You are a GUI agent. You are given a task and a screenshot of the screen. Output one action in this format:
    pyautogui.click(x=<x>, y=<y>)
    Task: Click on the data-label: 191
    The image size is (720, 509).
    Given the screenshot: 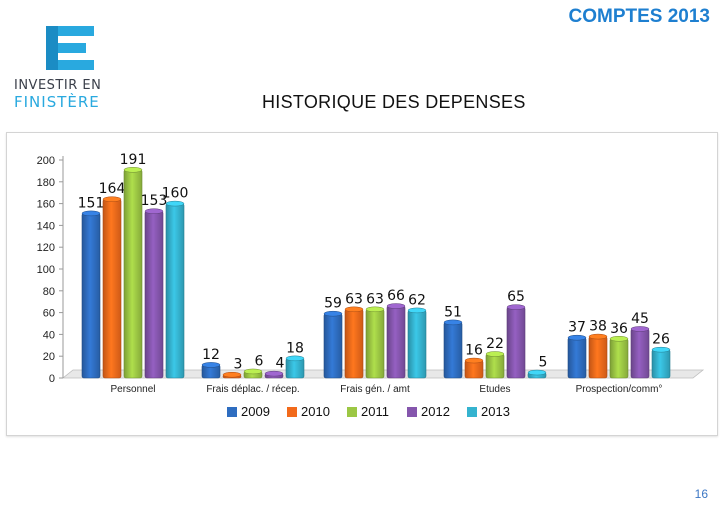 What is the action you would take?
    pyautogui.click(x=133, y=160)
    